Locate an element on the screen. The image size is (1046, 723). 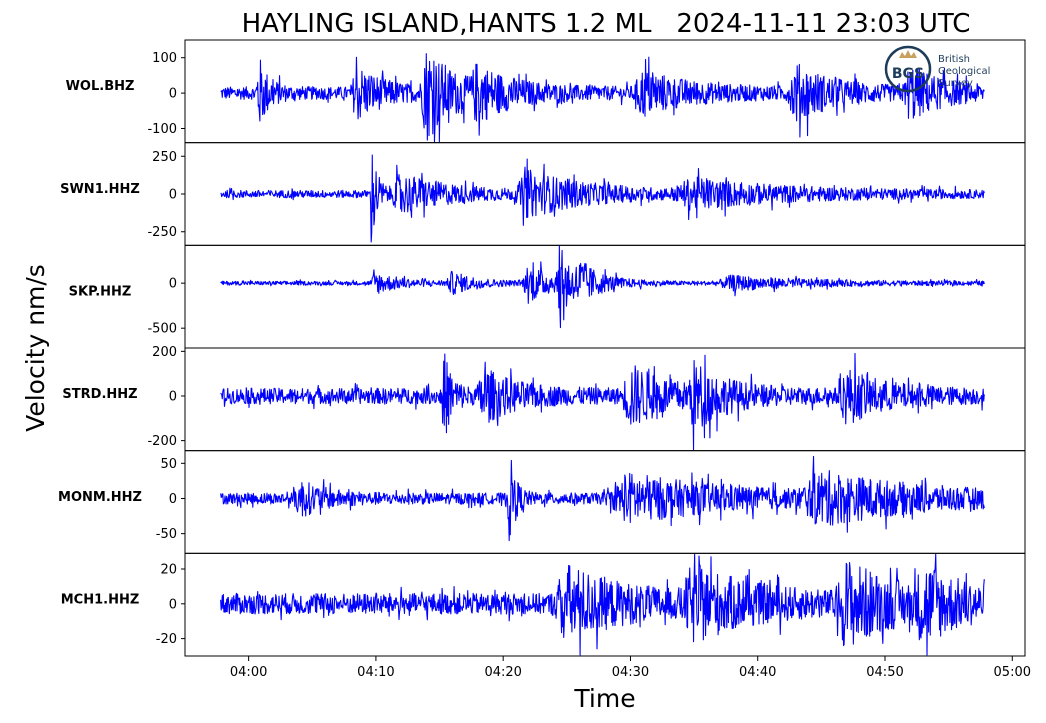
trace-panel-mch1-hhz: 20 0 -20 MCH1.HHZ is located at coordinates (543, 604).